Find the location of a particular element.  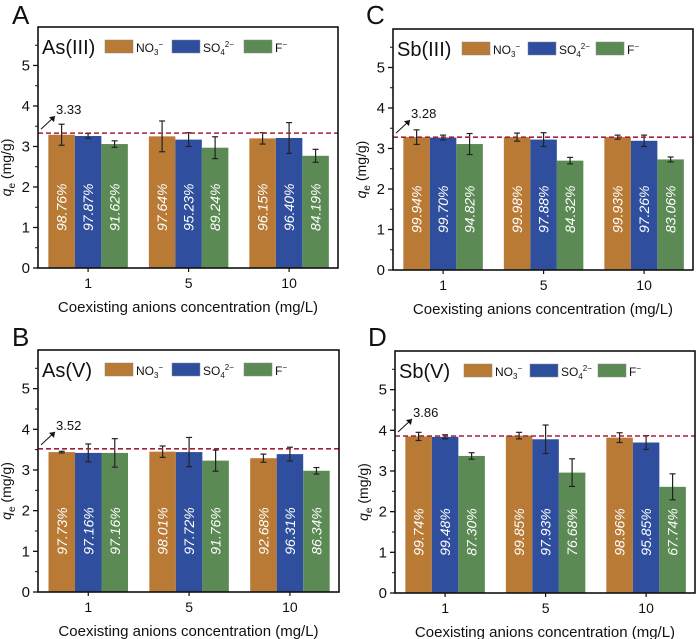

removal-percent-label: 89.24% is located at coordinates (215, 207).